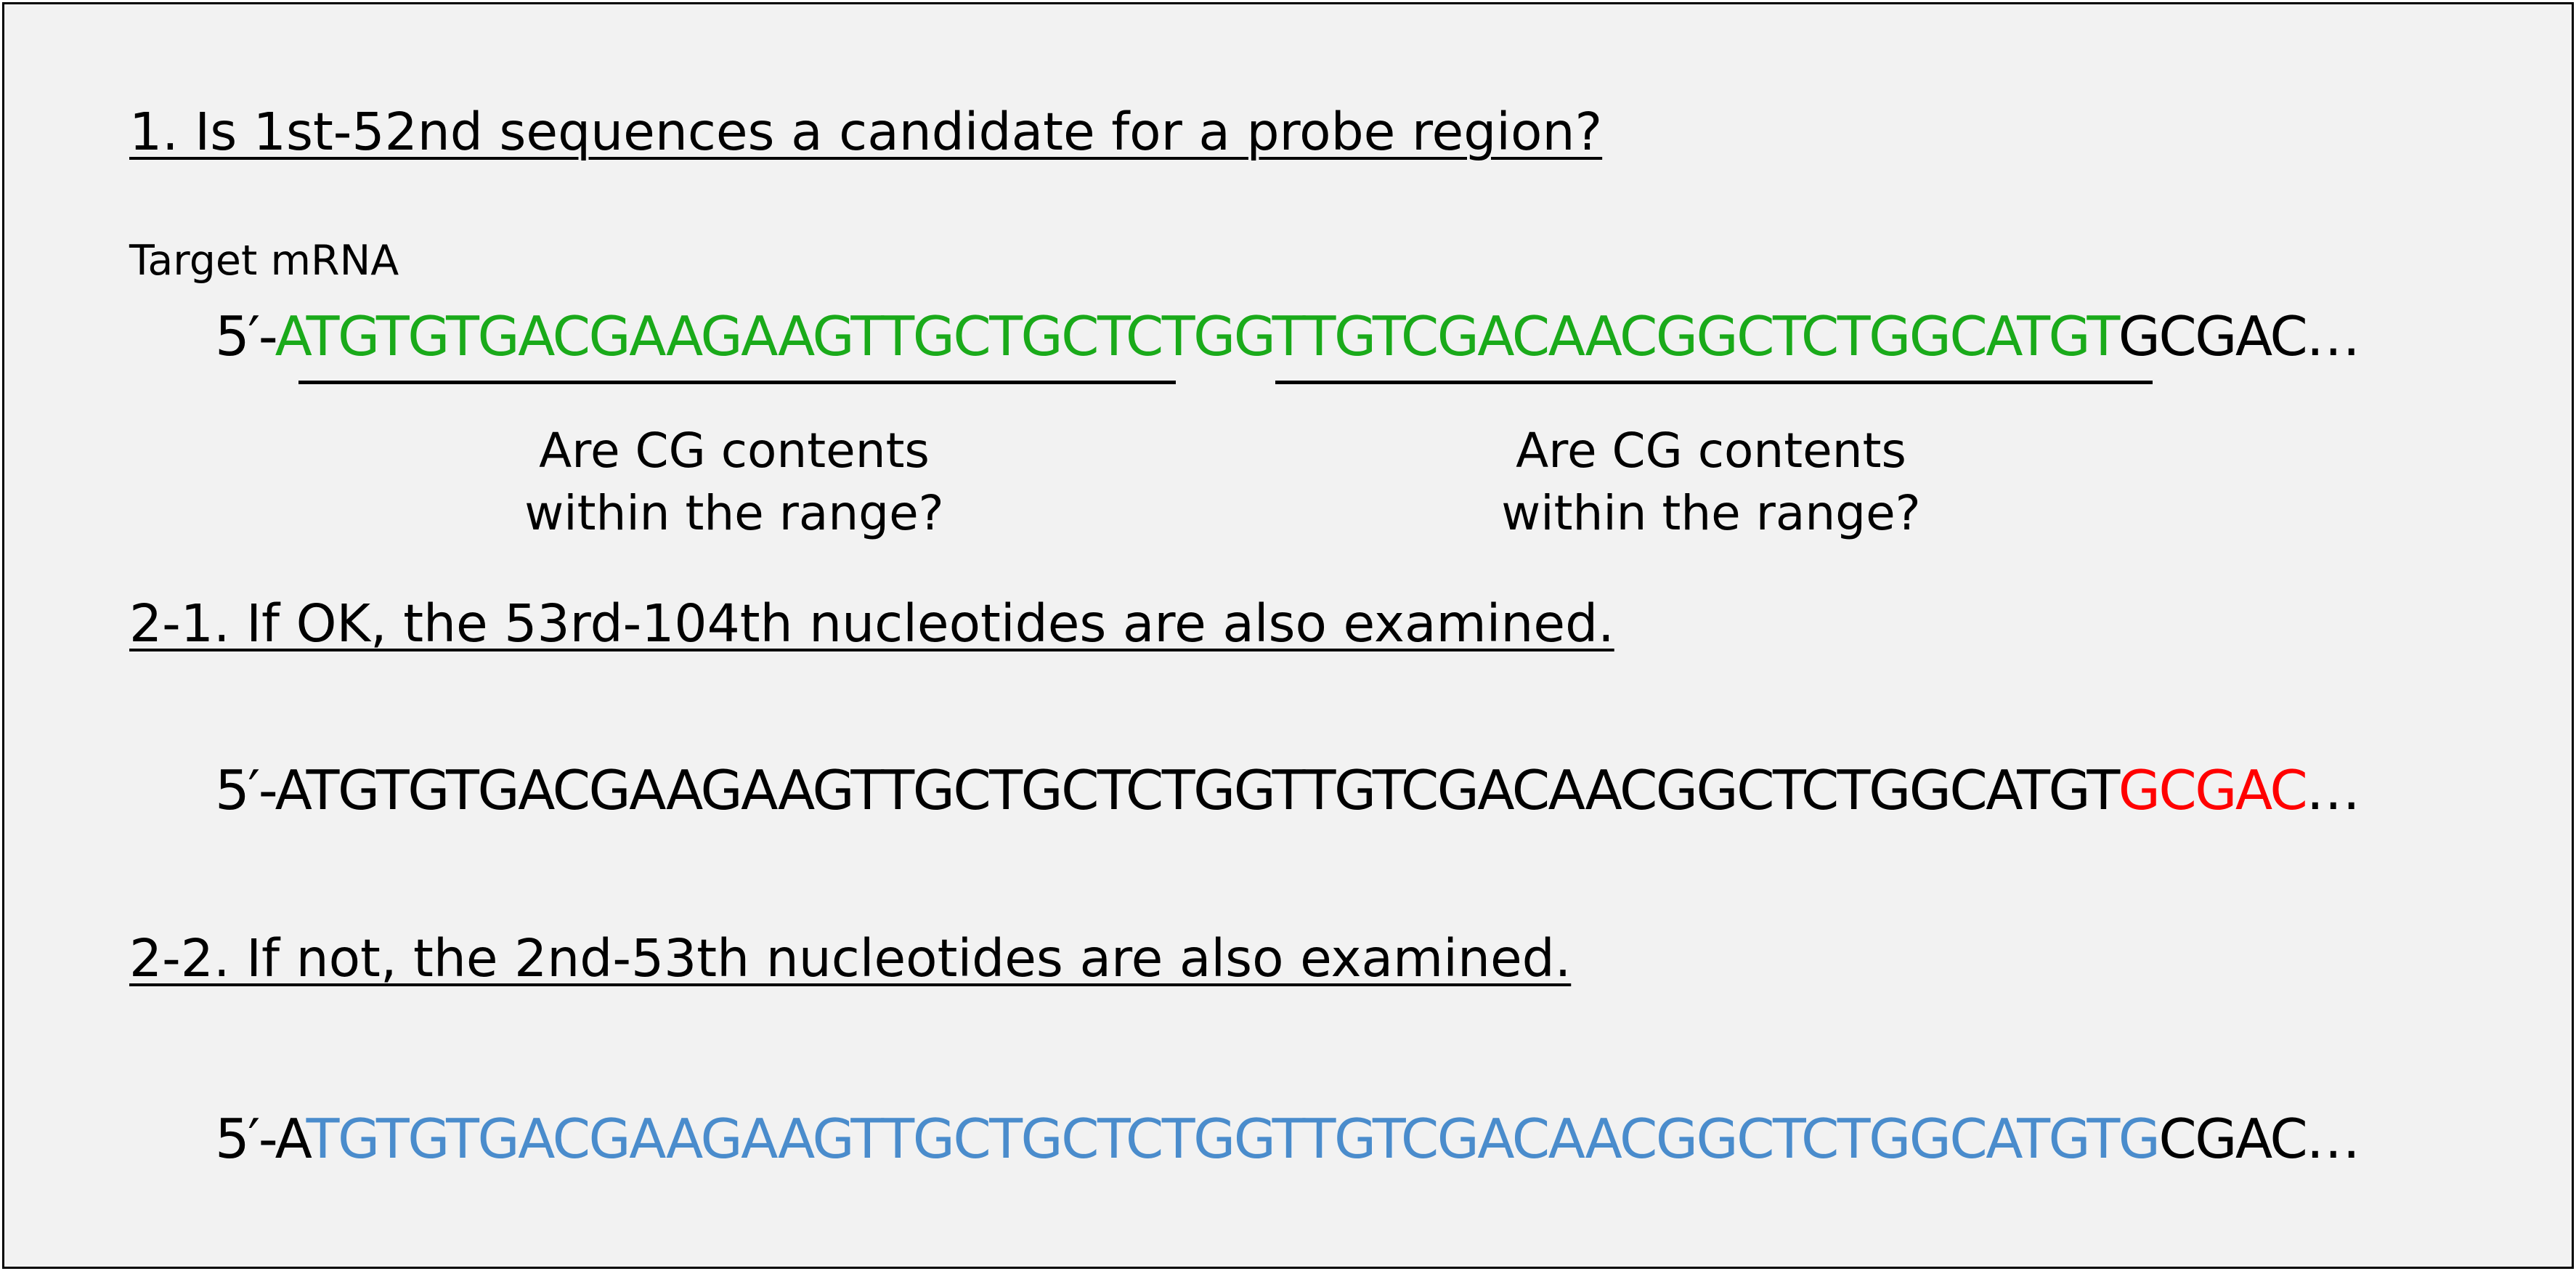  What do you see at coordinates (264, 261) in the screenshot?
I see `target-mrna-label: Target mRNA` at bounding box center [264, 261].